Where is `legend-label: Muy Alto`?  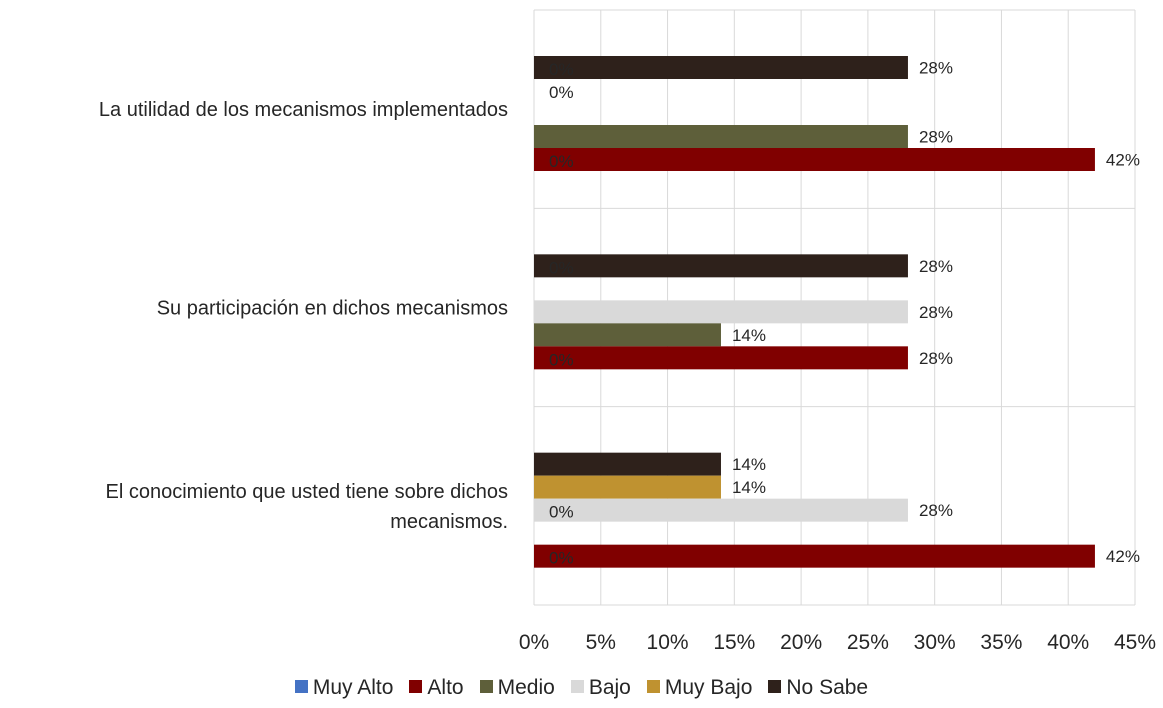 legend-label: Muy Alto is located at coordinates (353, 687).